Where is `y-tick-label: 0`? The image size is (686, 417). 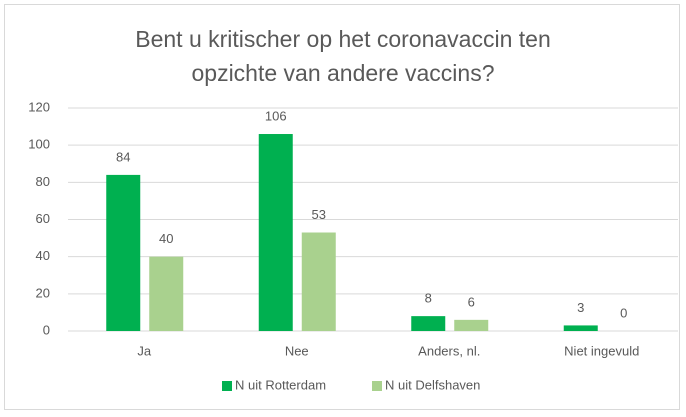
y-tick-label: 0 is located at coordinates (46, 329).